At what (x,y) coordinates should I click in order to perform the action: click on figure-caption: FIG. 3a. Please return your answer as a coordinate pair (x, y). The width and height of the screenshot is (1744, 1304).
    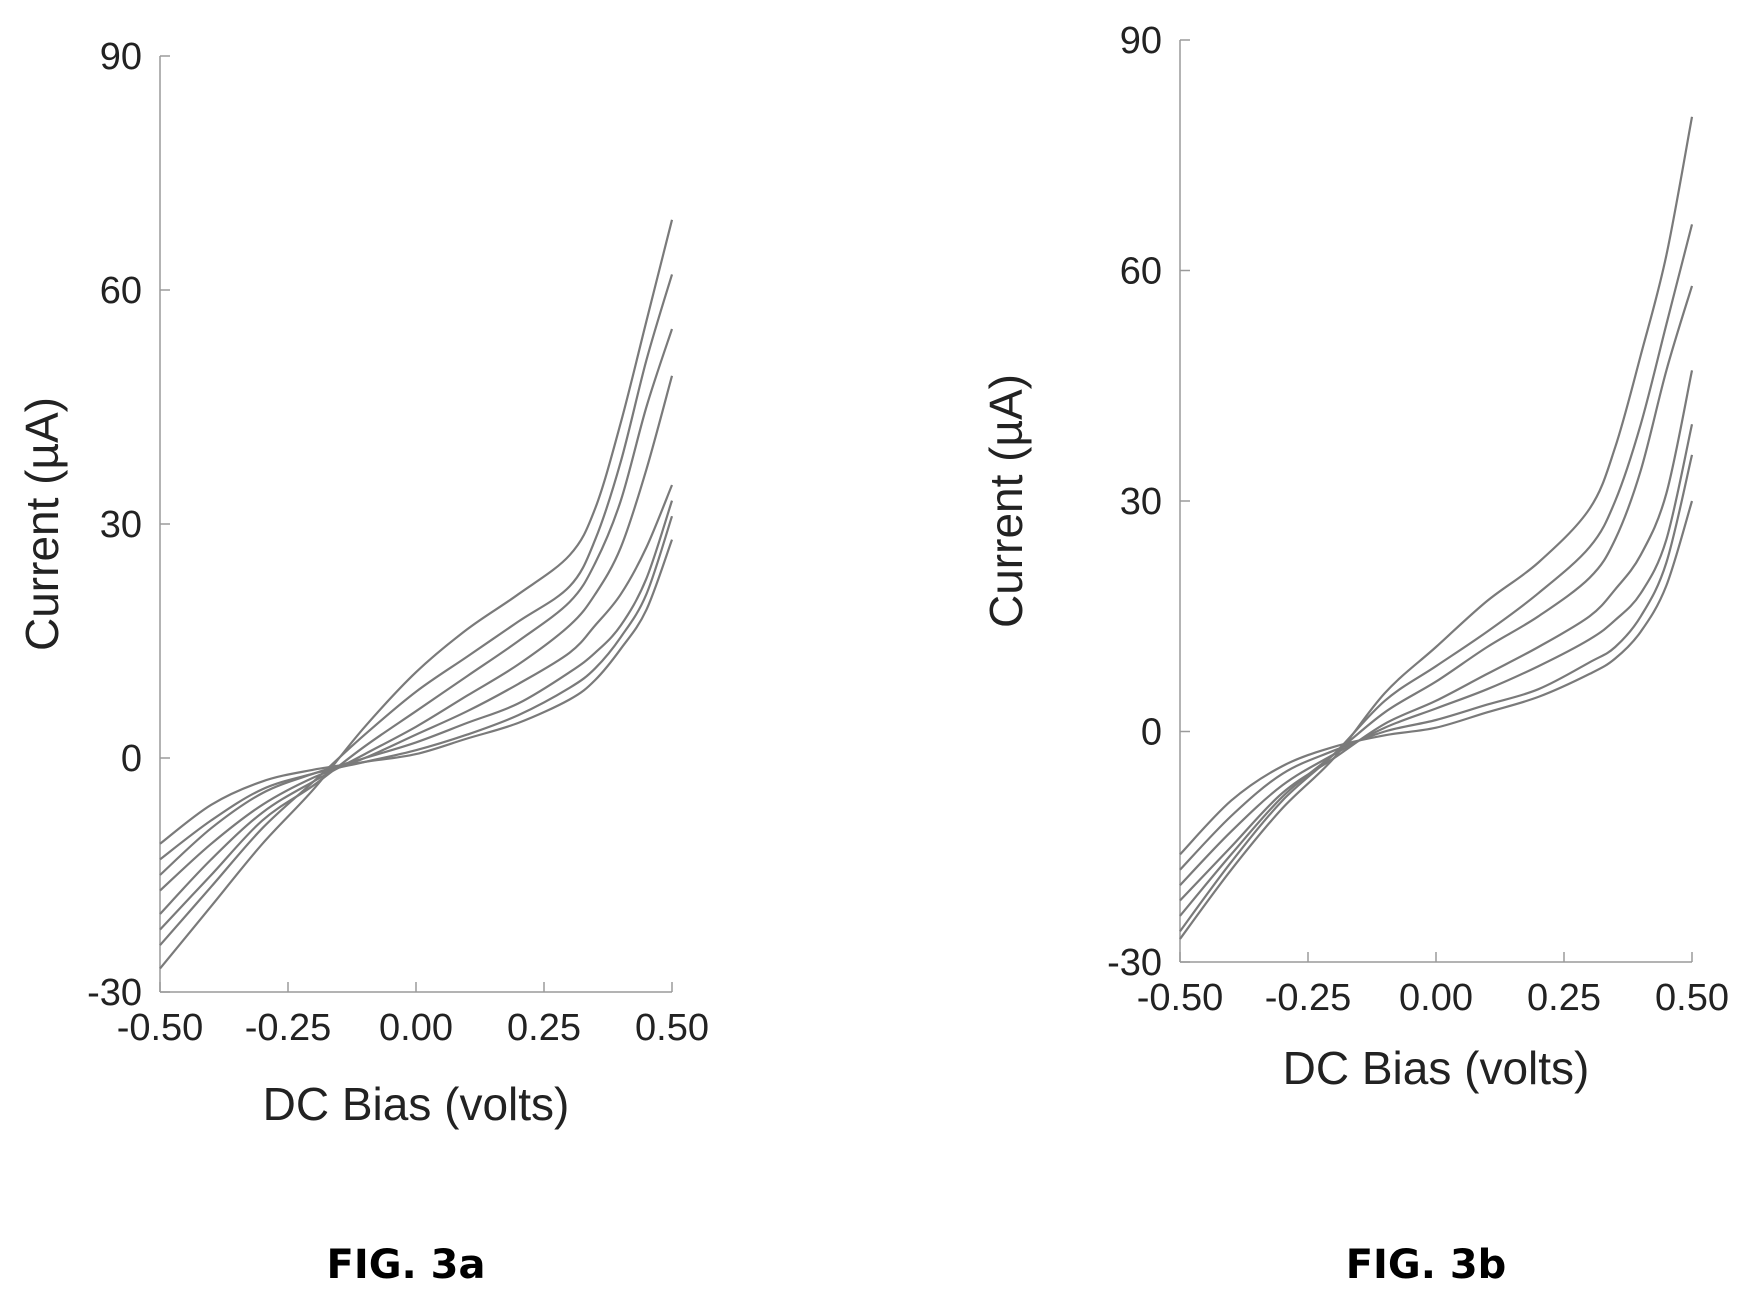
    Looking at the image, I should click on (406, 1265).